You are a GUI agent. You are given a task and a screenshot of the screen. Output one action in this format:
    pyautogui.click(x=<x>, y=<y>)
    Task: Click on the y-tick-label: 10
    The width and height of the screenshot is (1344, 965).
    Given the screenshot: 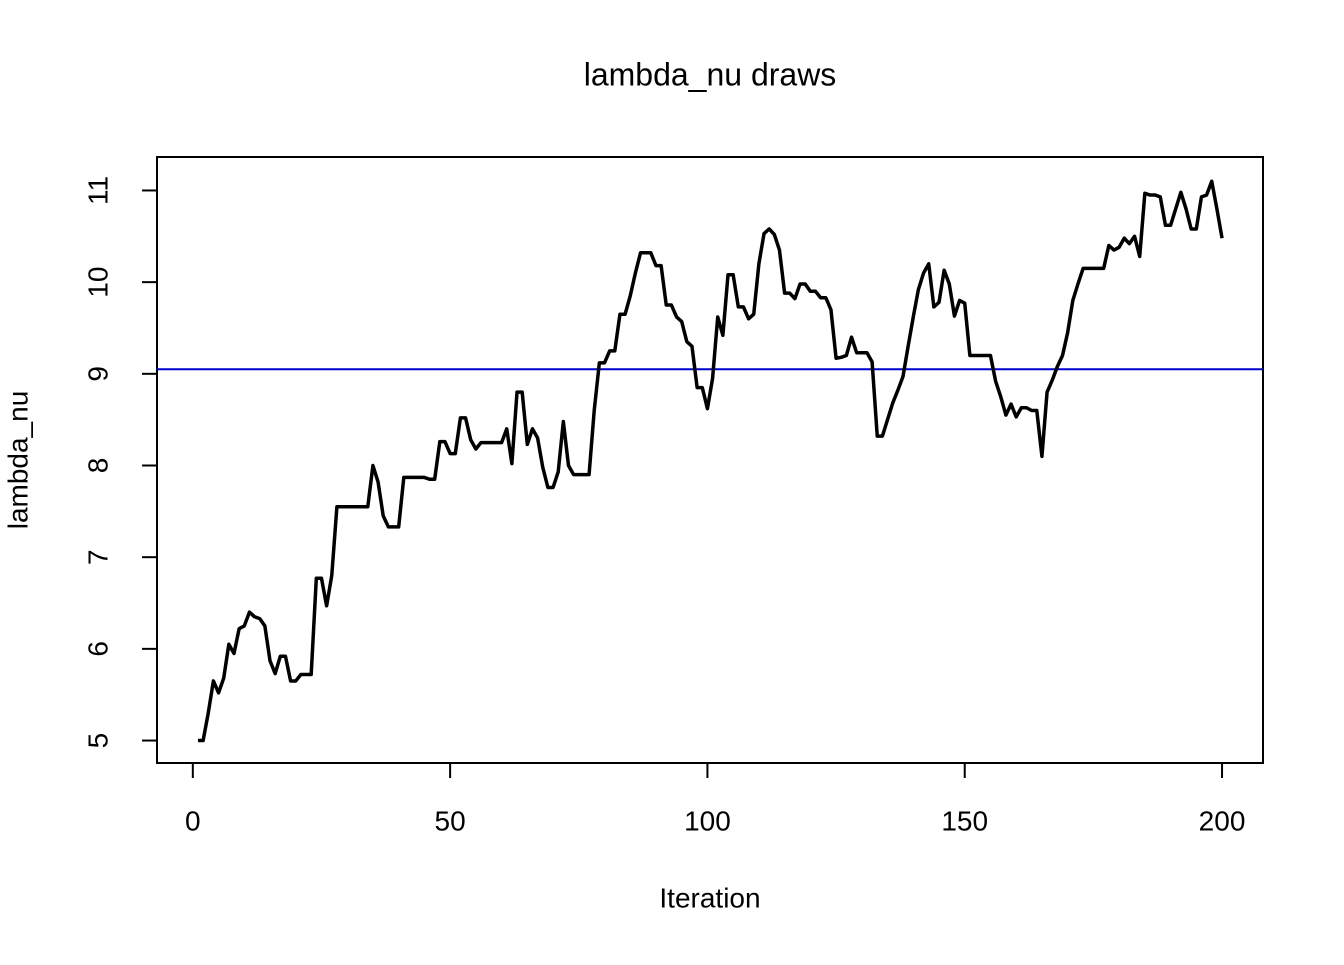 What is the action you would take?
    pyautogui.click(x=97, y=282)
    